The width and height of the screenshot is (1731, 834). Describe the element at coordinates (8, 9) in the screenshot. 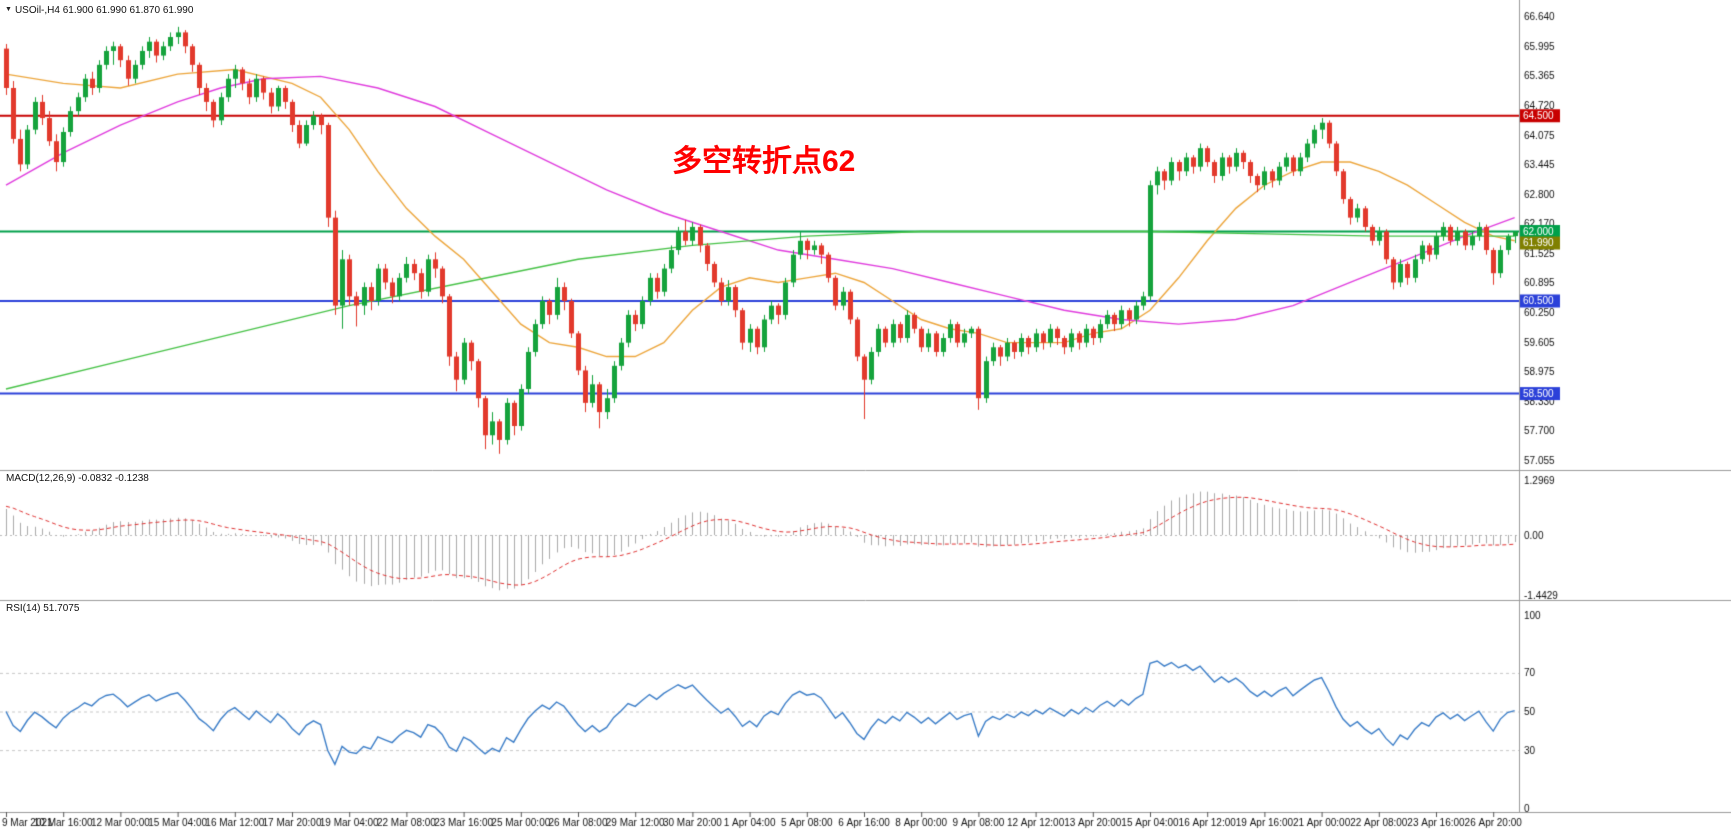

I see `chevron-down-icon: ▼` at that location.